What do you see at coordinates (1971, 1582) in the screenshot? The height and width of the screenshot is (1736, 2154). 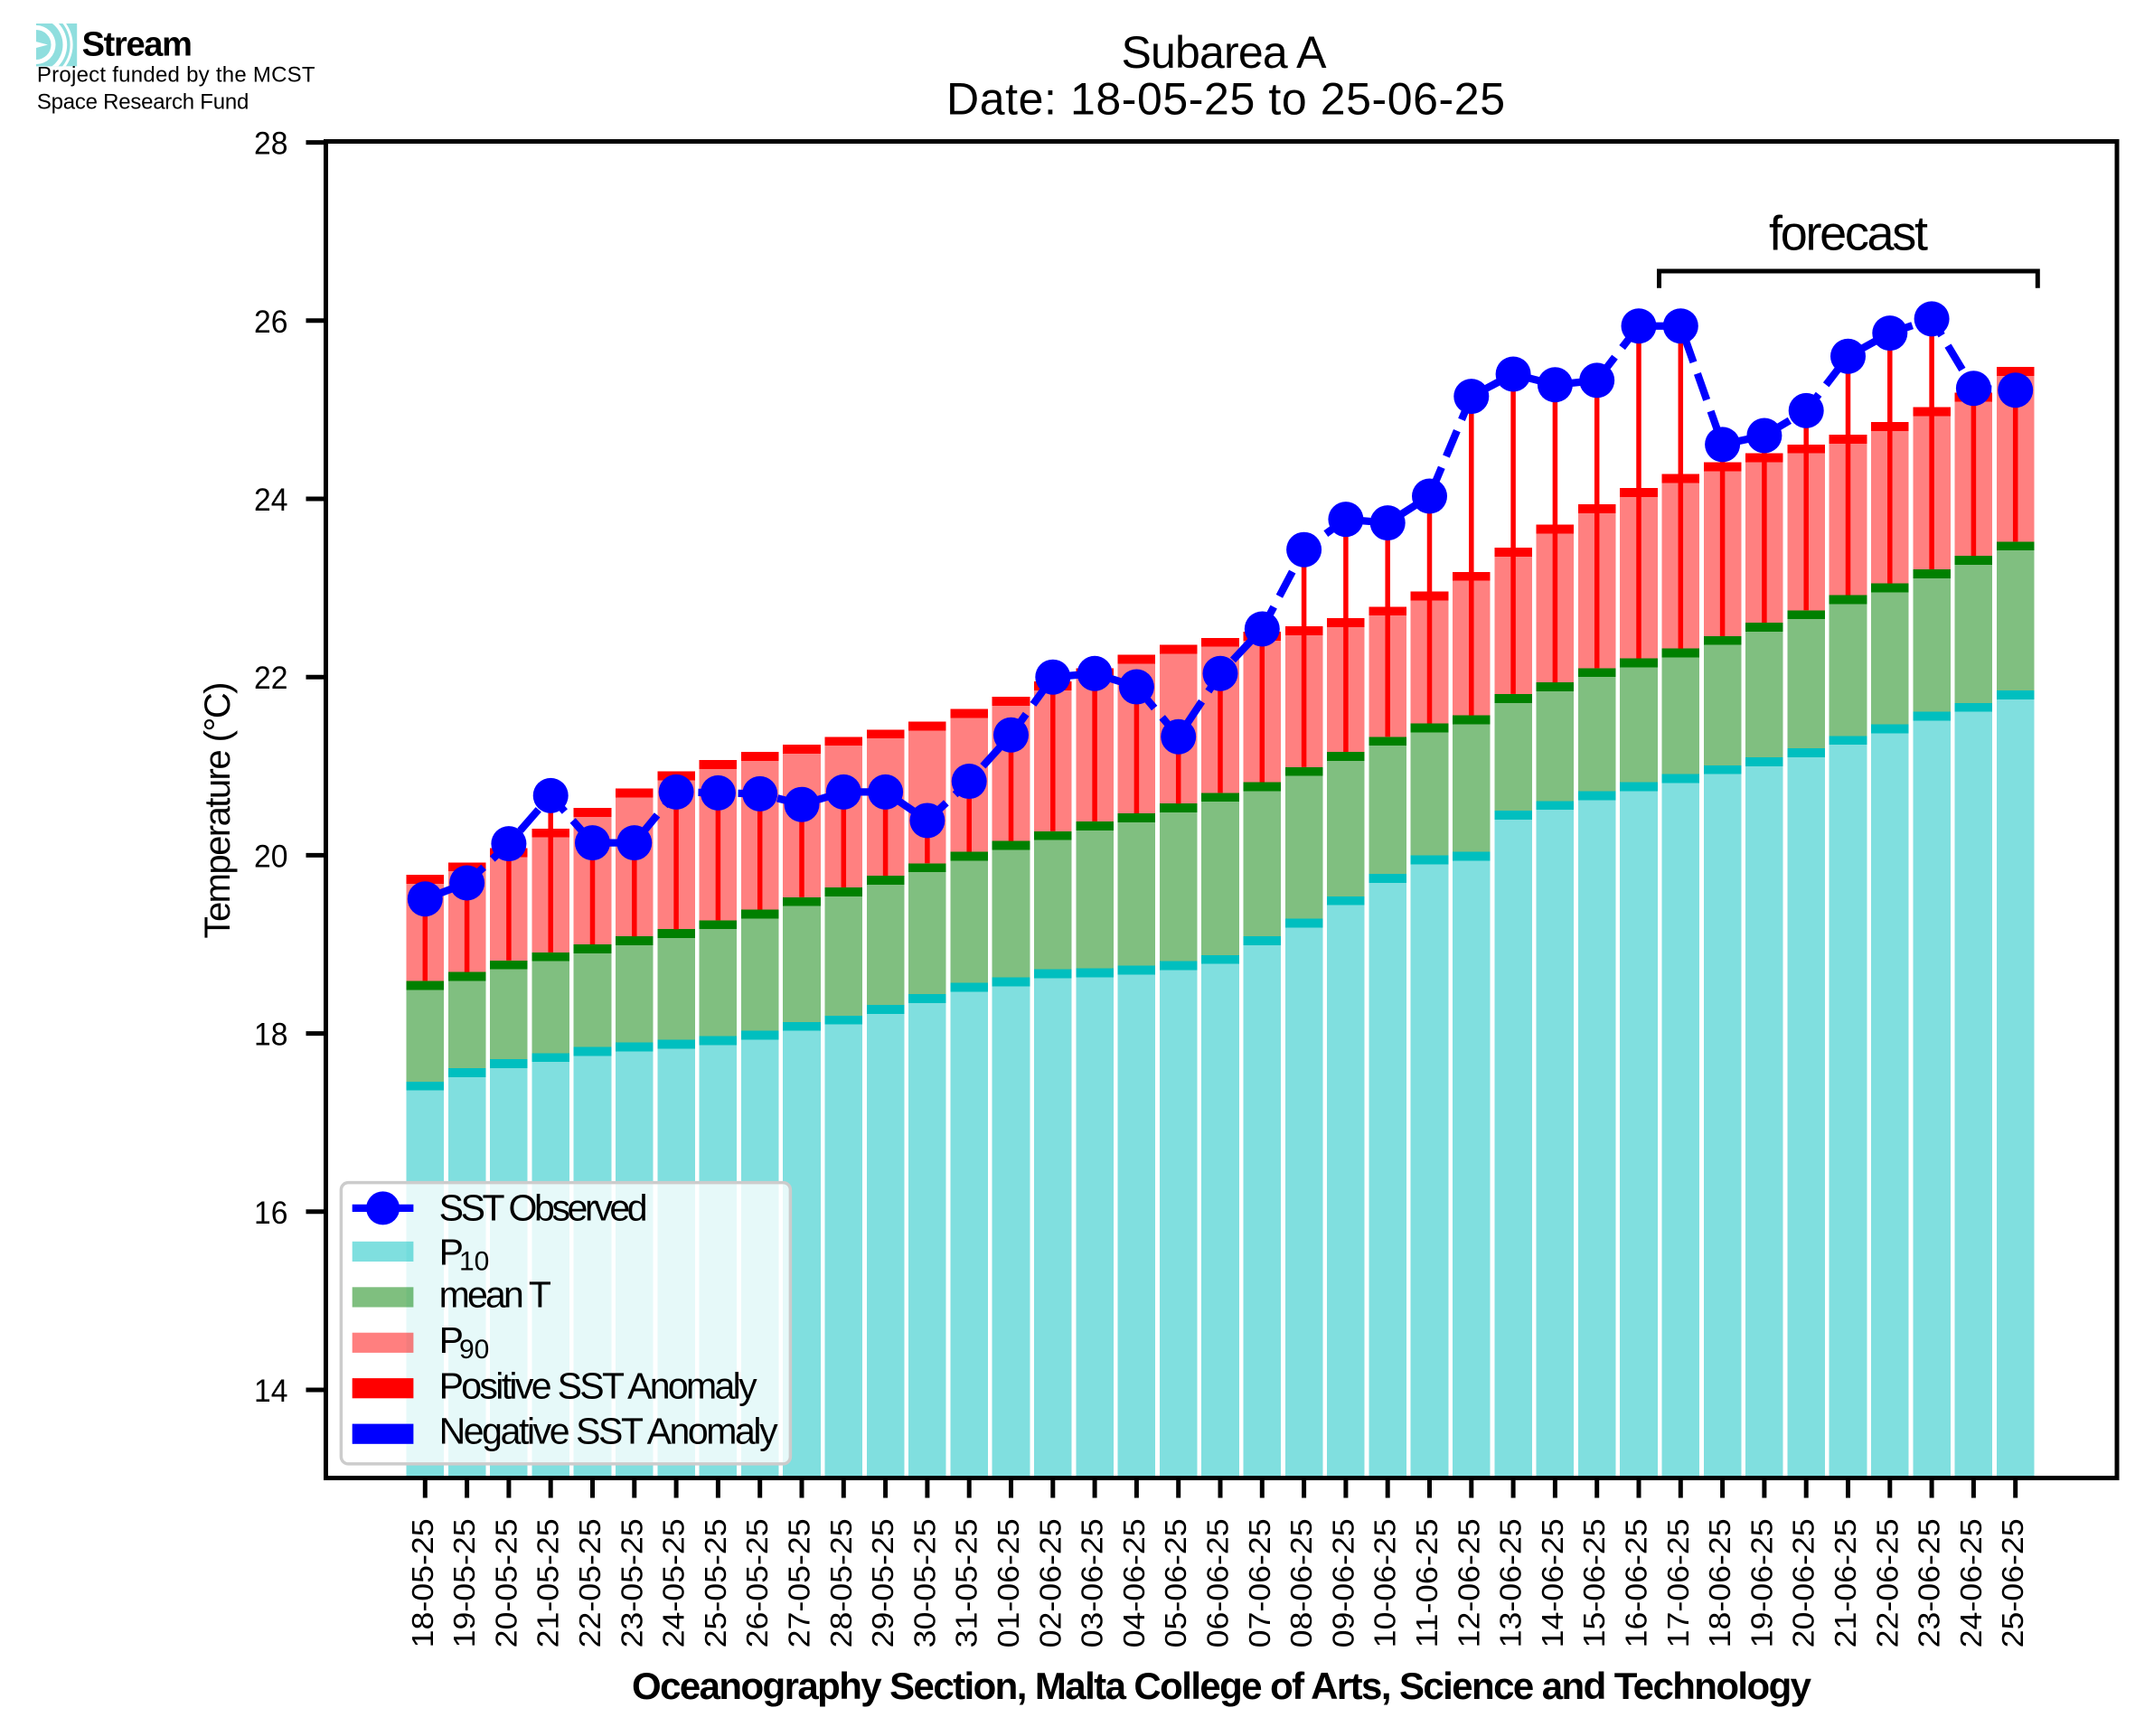 I see `svg-text: 24-06-25` at bounding box center [1971, 1582].